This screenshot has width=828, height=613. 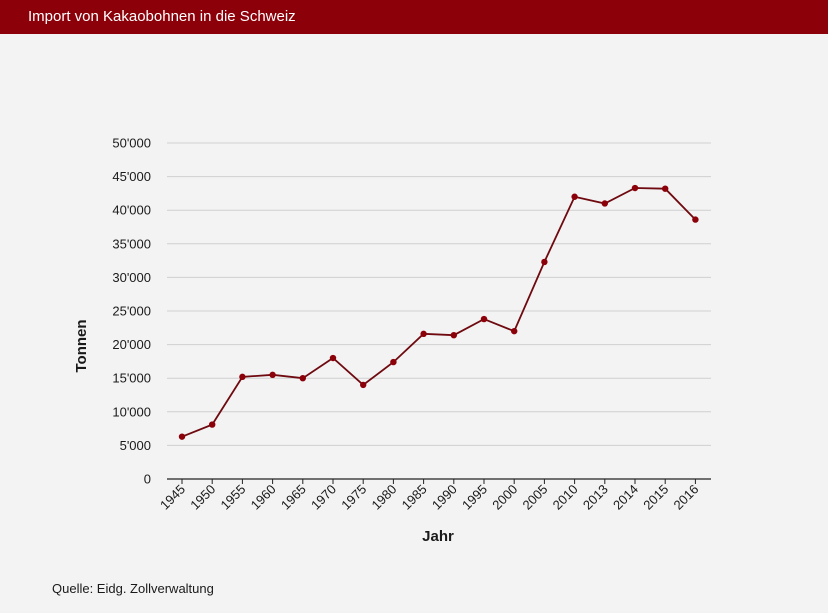 What do you see at coordinates (565, 497) in the screenshot?
I see `x-tick-label: 2010` at bounding box center [565, 497].